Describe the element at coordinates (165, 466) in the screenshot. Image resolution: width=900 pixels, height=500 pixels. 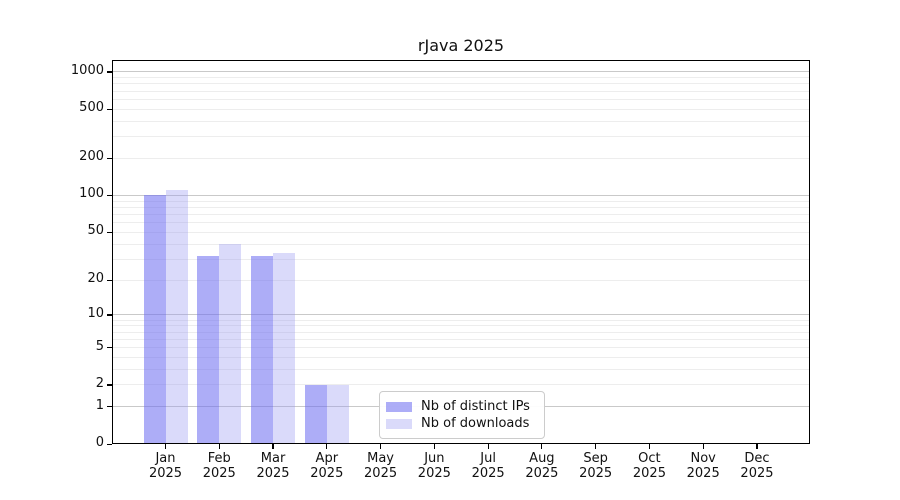
I see `x-tick-label-jan: Jan 2025` at that location.